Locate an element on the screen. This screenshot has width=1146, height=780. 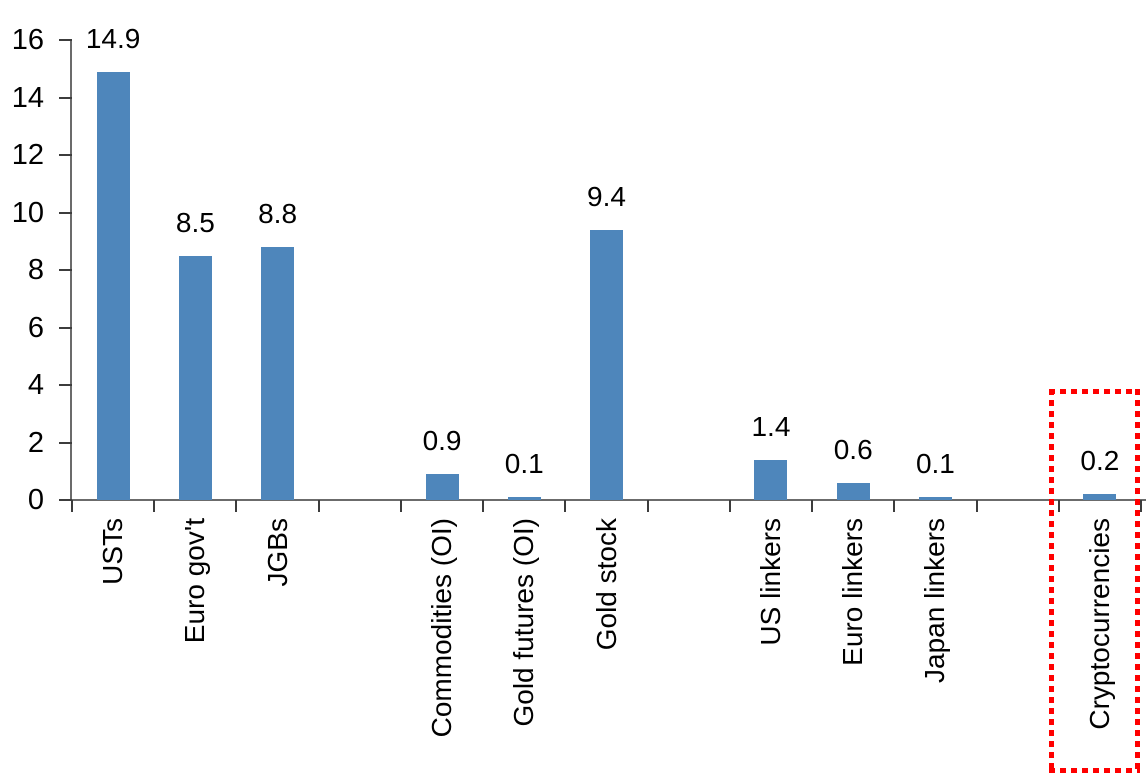
y-tick-label: 14 is located at coordinates (27, 97).